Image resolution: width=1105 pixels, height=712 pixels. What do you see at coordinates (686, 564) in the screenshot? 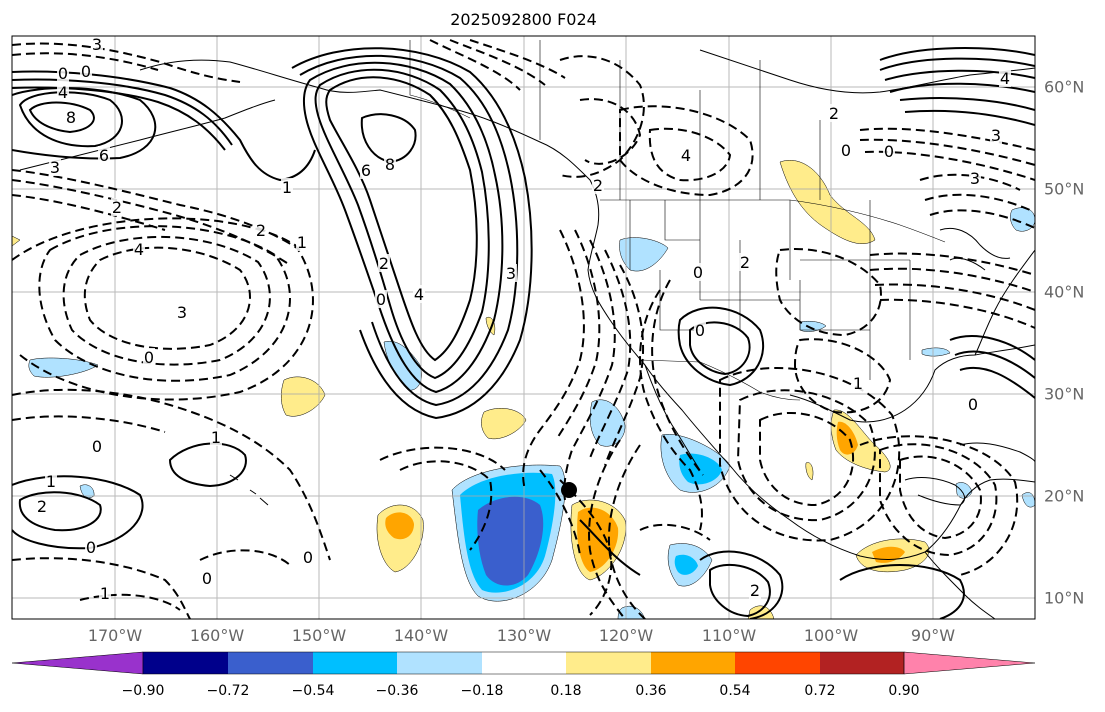
I see `negative-patch-7-core` at bounding box center [686, 564].